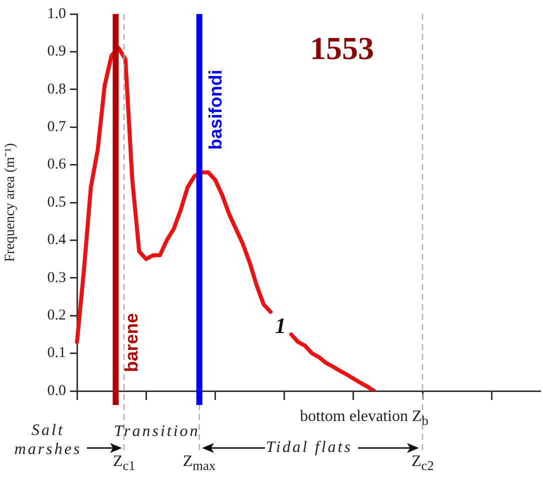 The height and width of the screenshot is (486, 543). What do you see at coordinates (132, 342) in the screenshot?
I see `annotation: barene` at bounding box center [132, 342].